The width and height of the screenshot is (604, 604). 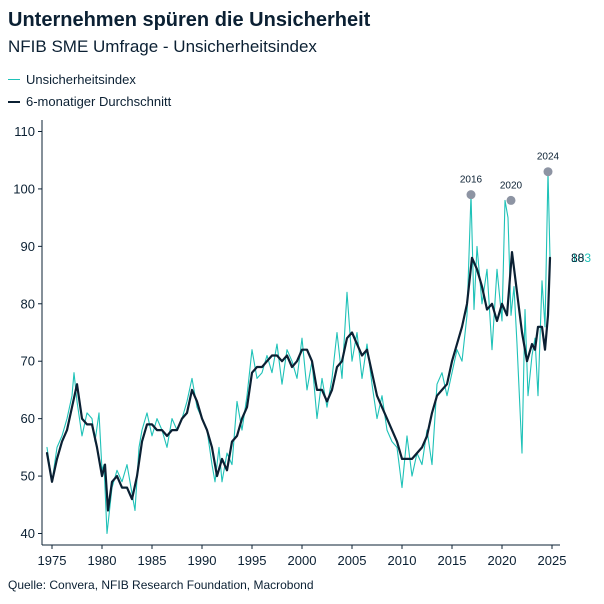 What do you see at coordinates (99, 101) in the screenshot?
I see `legend-label-average: 6-monatiger Durchschnitt` at bounding box center [99, 101].